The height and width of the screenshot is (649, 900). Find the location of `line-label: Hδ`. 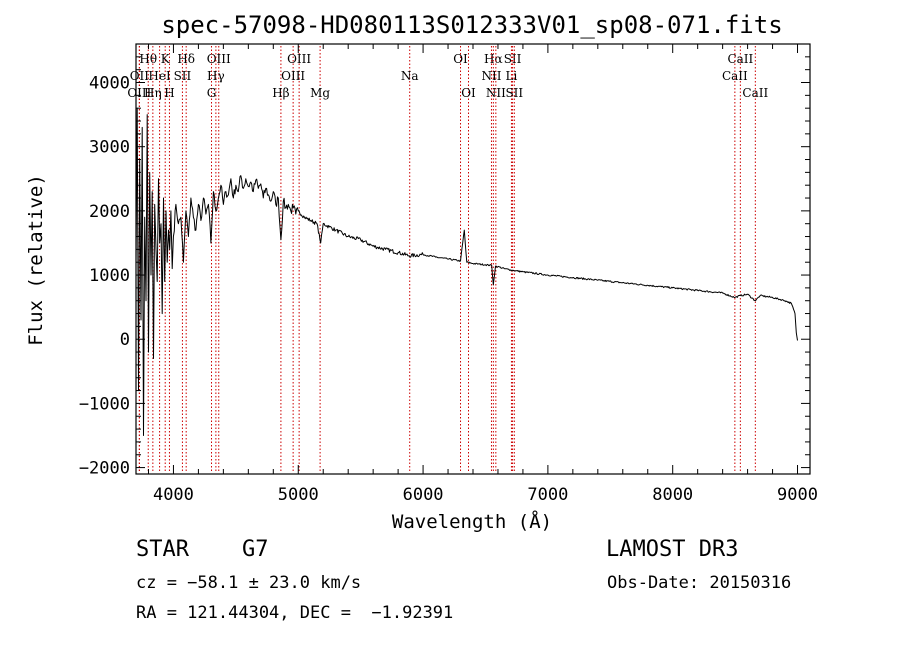

line-label: Hδ is located at coordinates (186, 59).